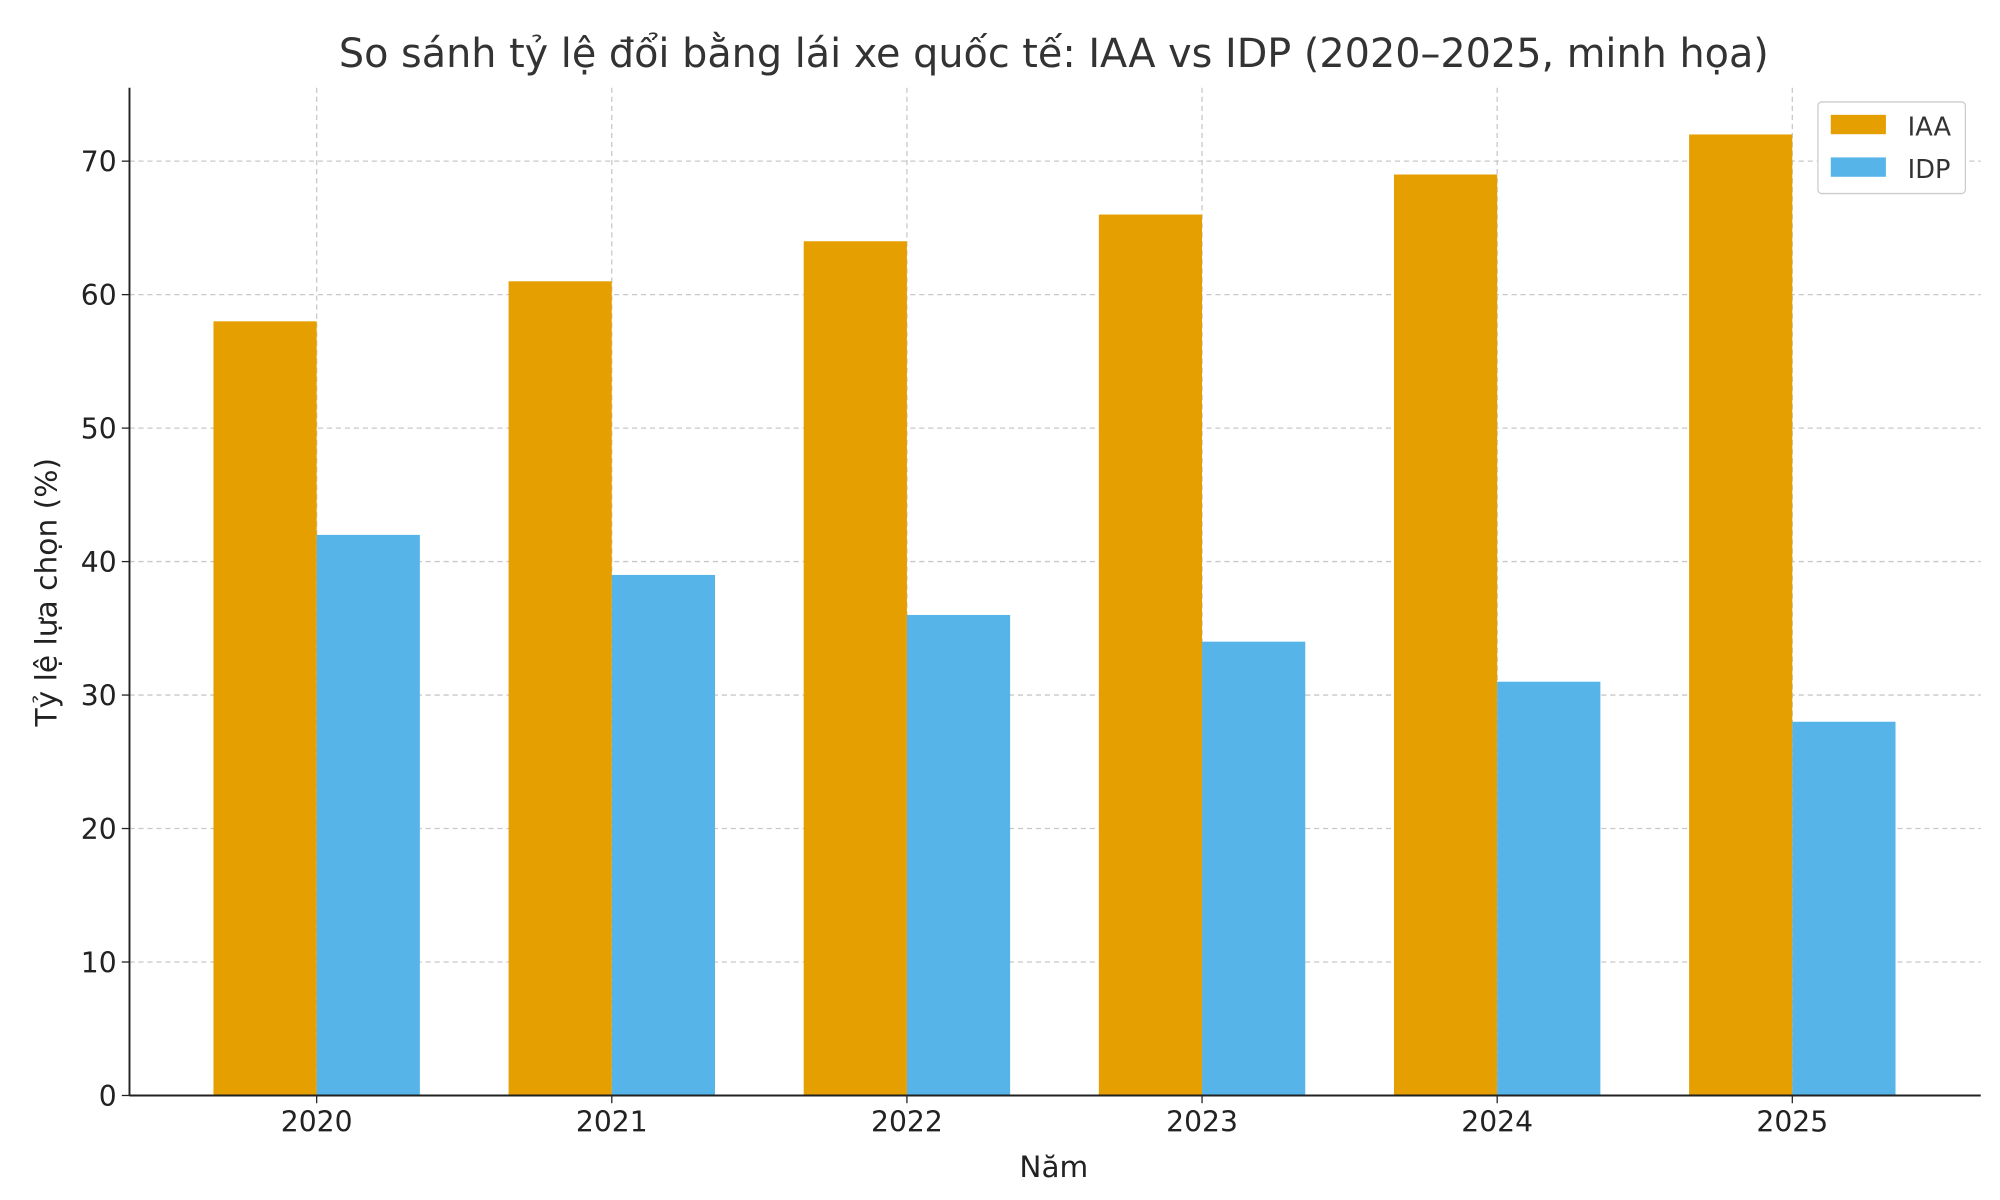 This screenshot has height=1200, width=2000. I want to click on y-tick-label: 70, so click(99, 161).